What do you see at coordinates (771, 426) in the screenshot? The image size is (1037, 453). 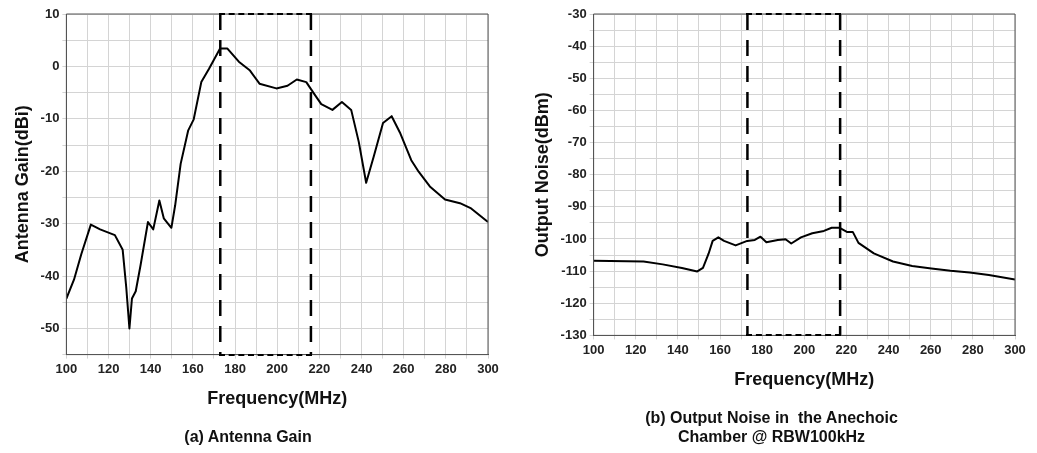 I see `text: (b) Output Noise in the Anechoic Chamber @ RBW100kHz` at bounding box center [771, 426].